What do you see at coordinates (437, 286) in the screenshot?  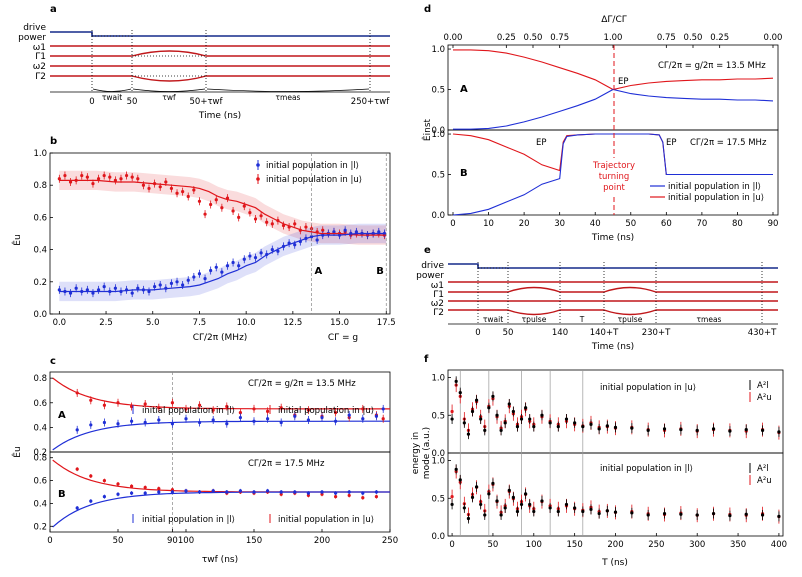 I see `panel-e-row-omega1: ω1` at bounding box center [437, 286].